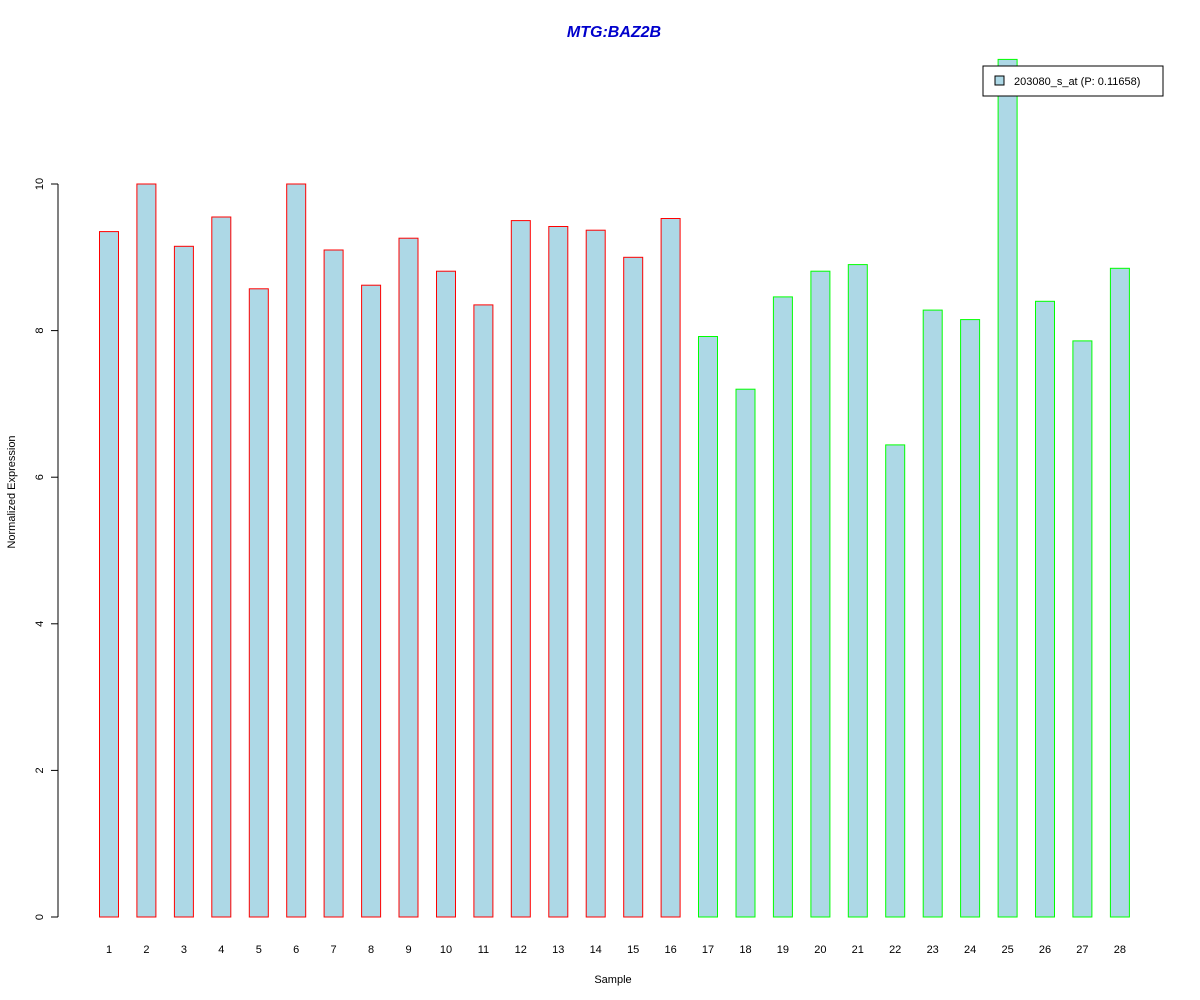 The height and width of the screenshot is (1000, 1200). I want to click on y-tick-label: 6, so click(40, 477).